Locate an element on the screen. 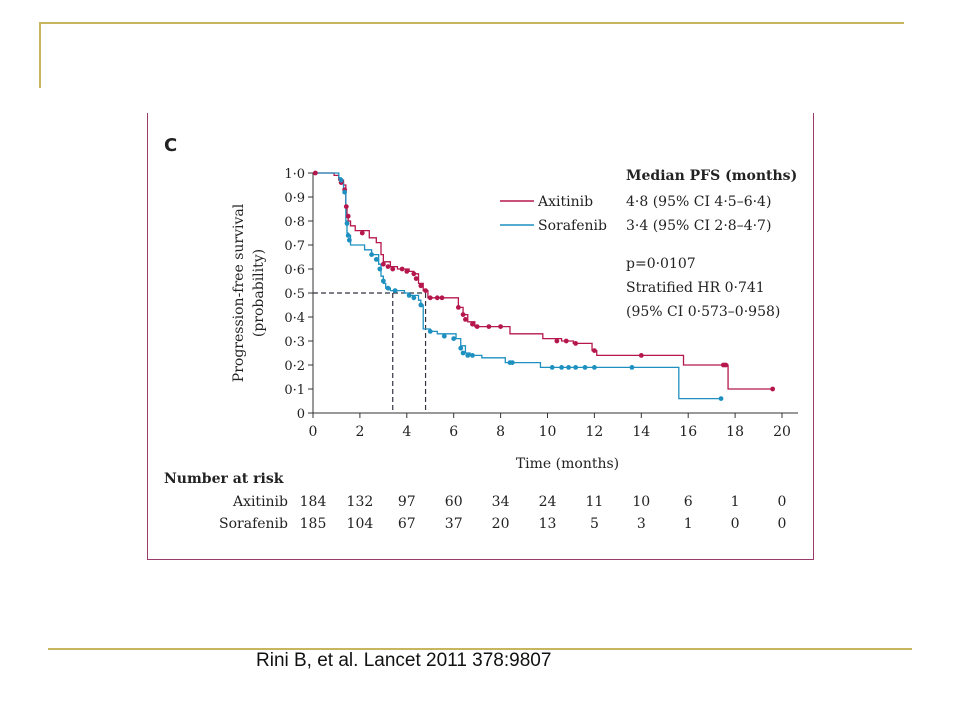 This screenshot has height=720, width=960. x-tick-label: 14 is located at coordinates (641, 432).